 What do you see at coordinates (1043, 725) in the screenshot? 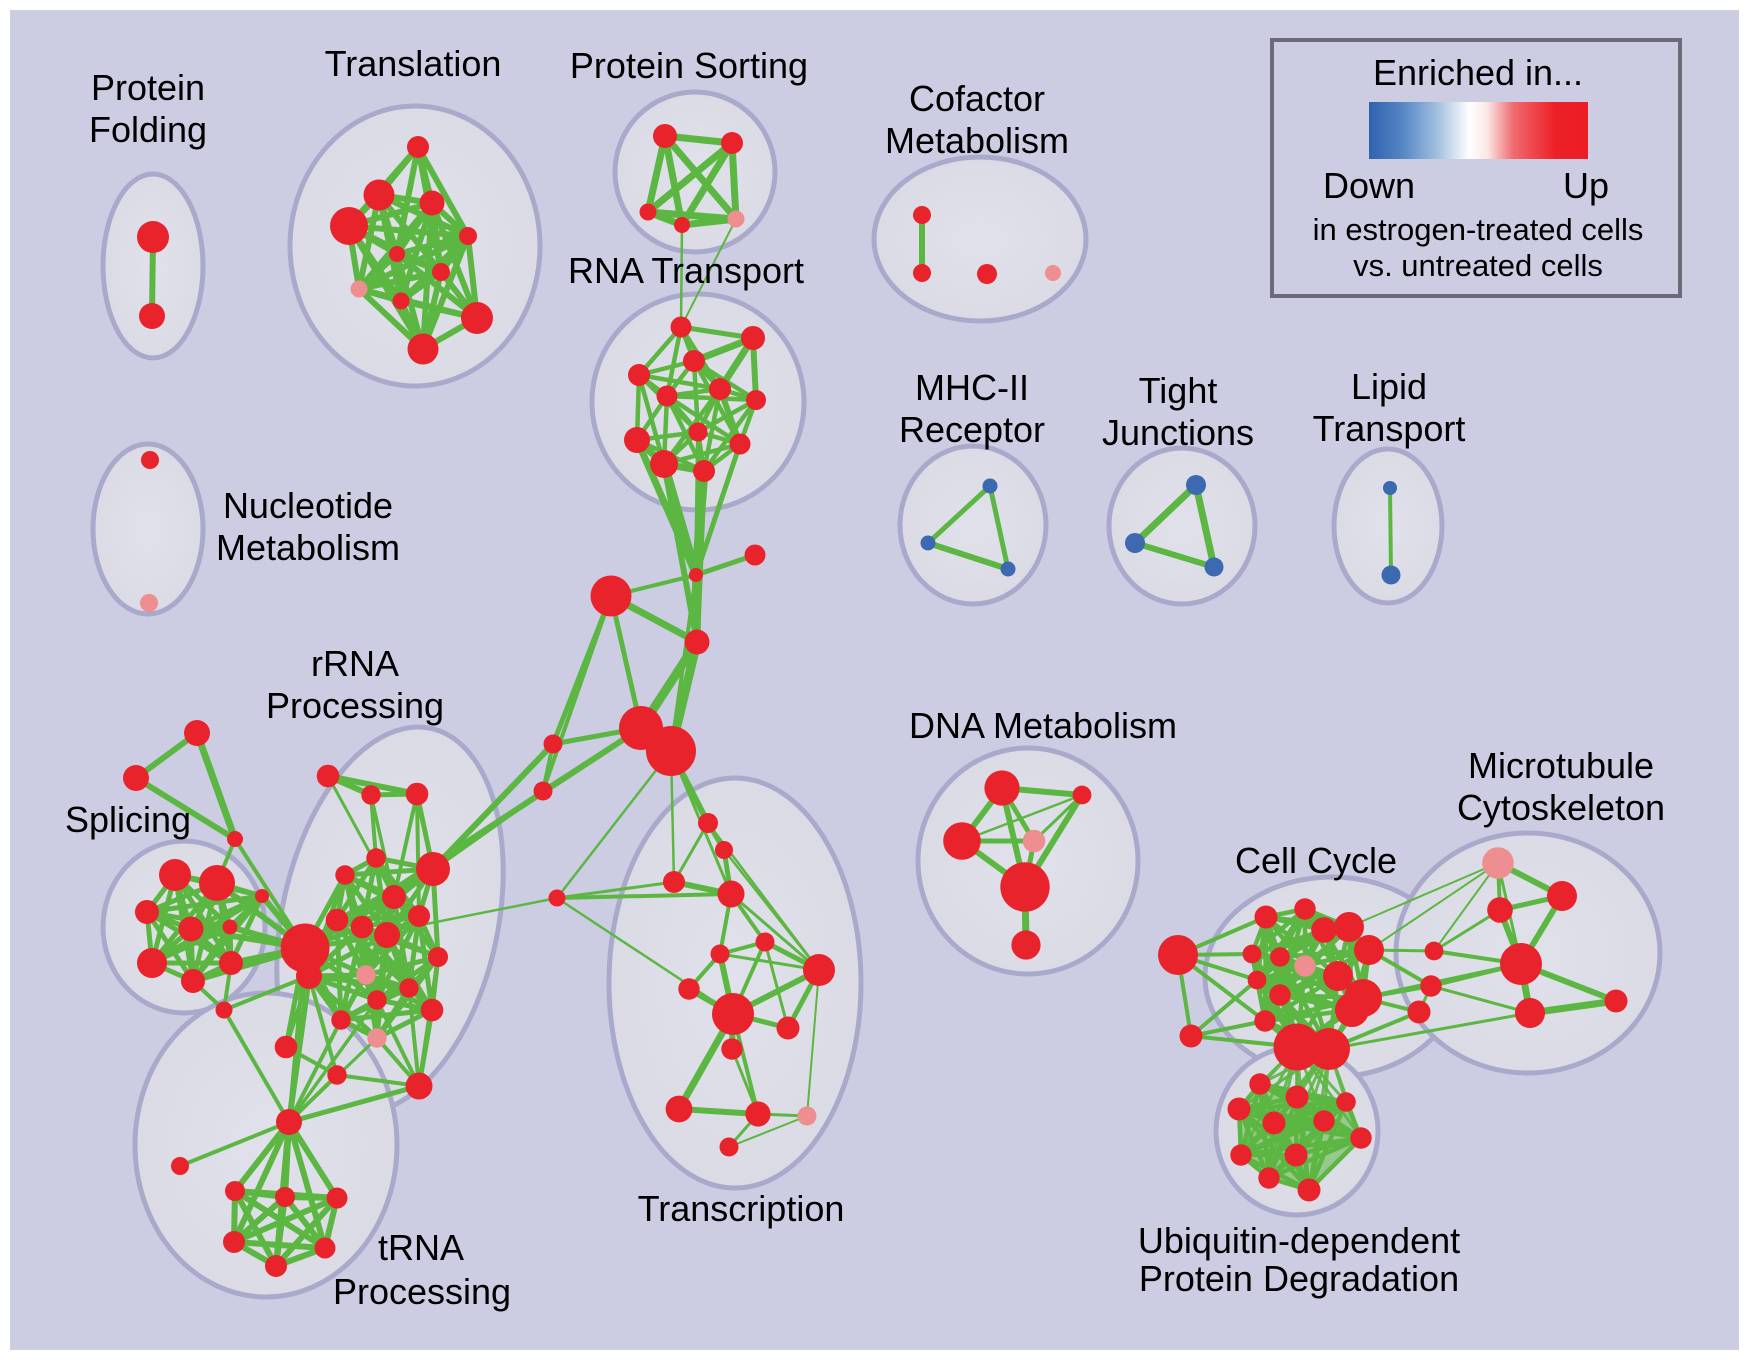
I see `svg-text: DNA Metabolism` at bounding box center [1043, 725].